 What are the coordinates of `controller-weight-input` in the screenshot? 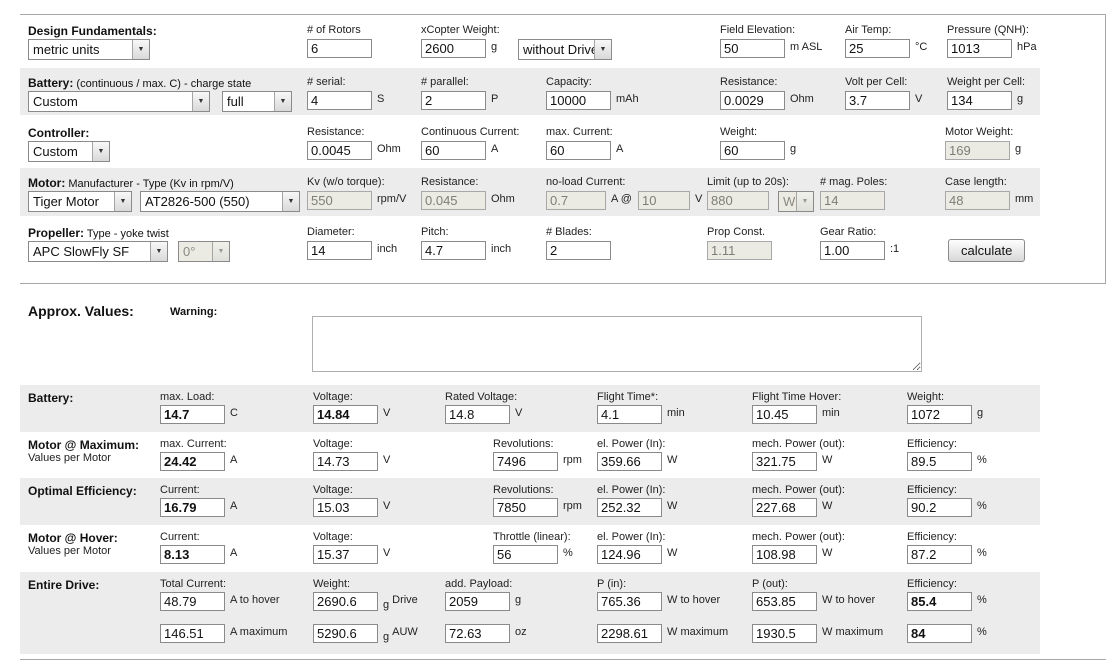 It's located at (752, 150).